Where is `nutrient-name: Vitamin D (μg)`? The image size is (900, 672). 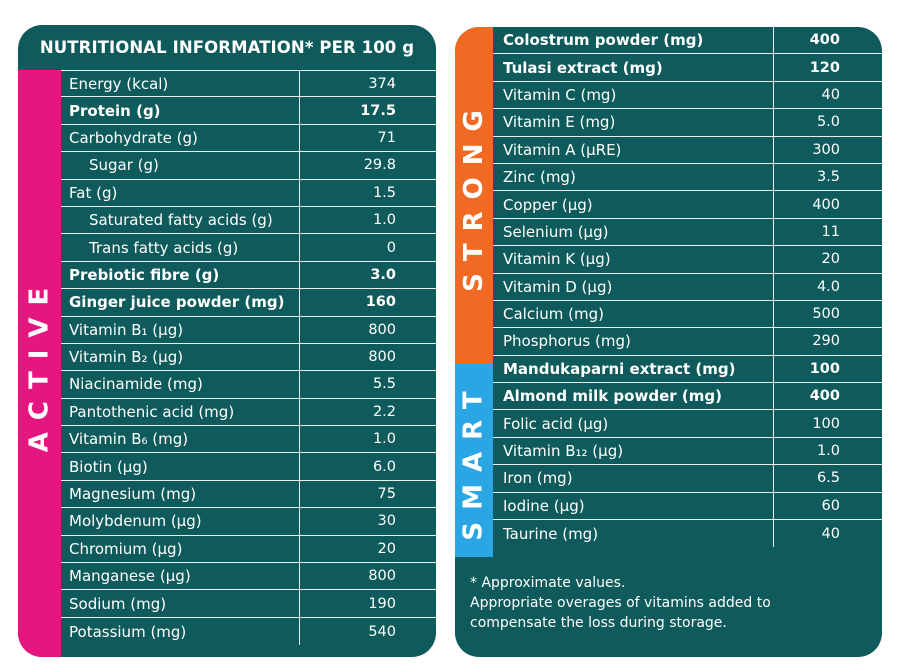
nutrient-name: Vitamin D (μg) is located at coordinates (633, 286).